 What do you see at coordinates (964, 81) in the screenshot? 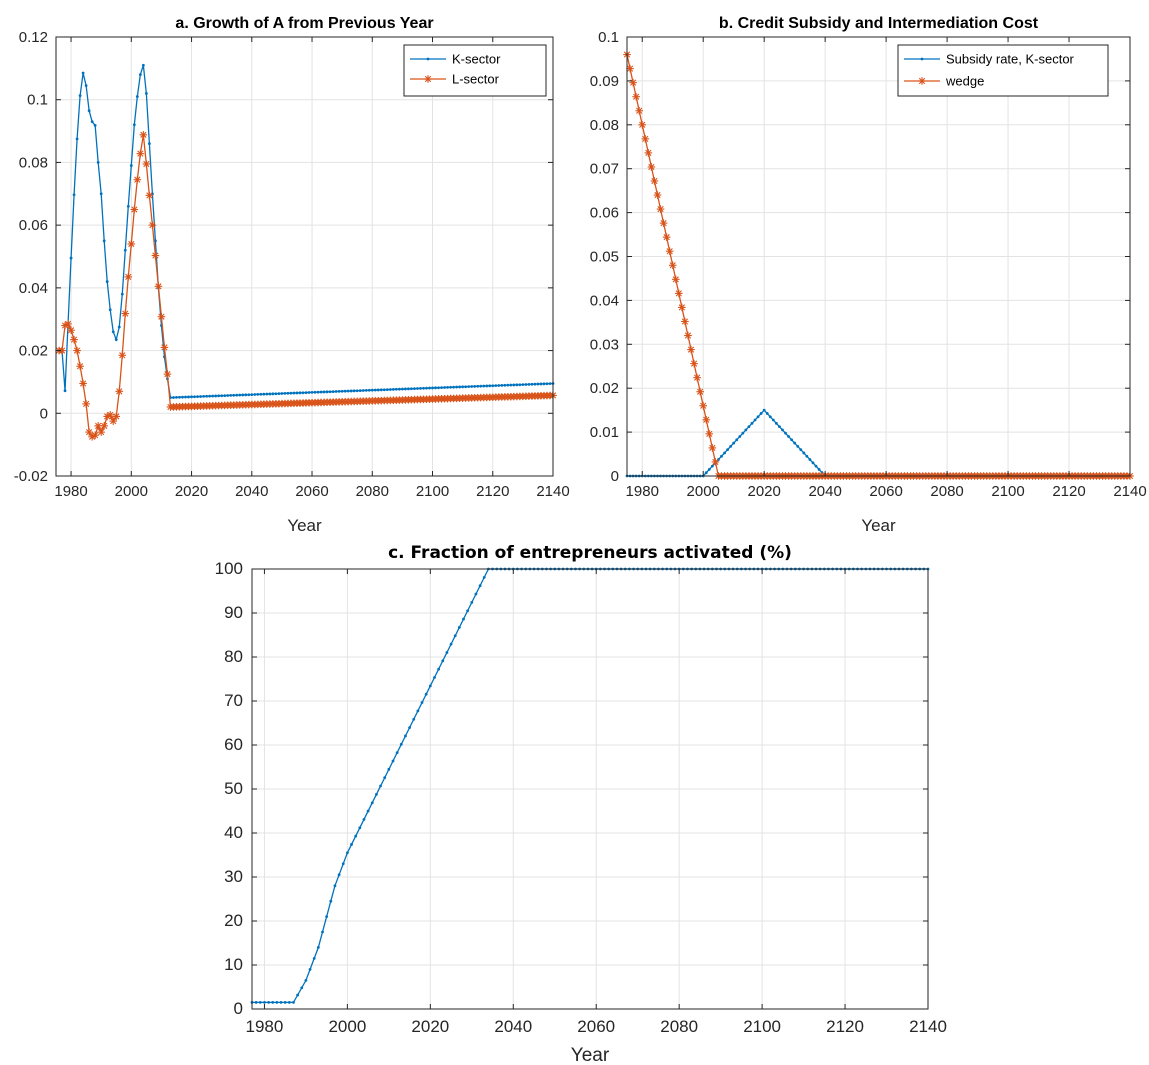
I see `legend-wedge-label: wedge` at bounding box center [964, 81].